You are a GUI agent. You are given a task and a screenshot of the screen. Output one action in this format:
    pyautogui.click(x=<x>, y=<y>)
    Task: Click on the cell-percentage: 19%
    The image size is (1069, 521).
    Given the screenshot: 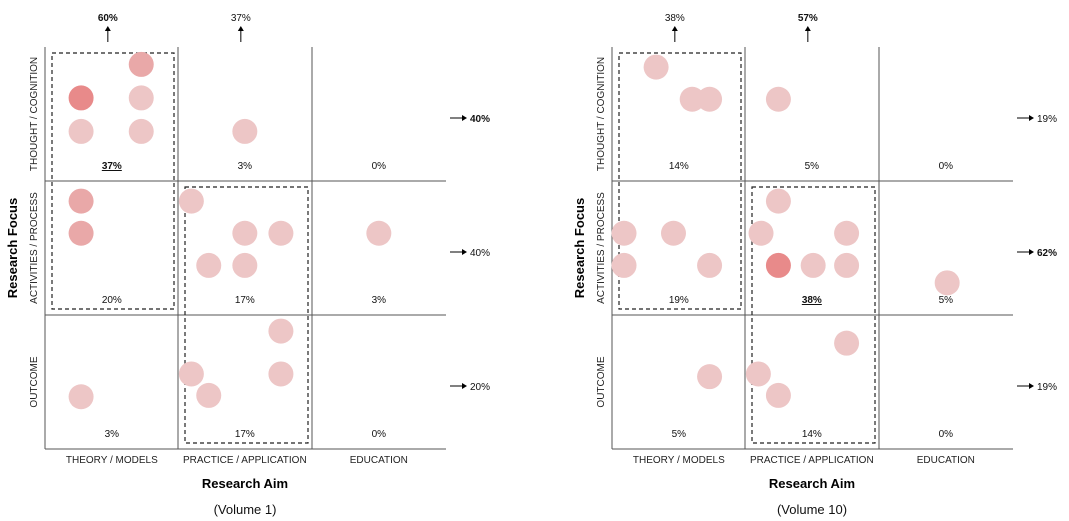 What is the action you would take?
    pyautogui.click(x=679, y=300)
    